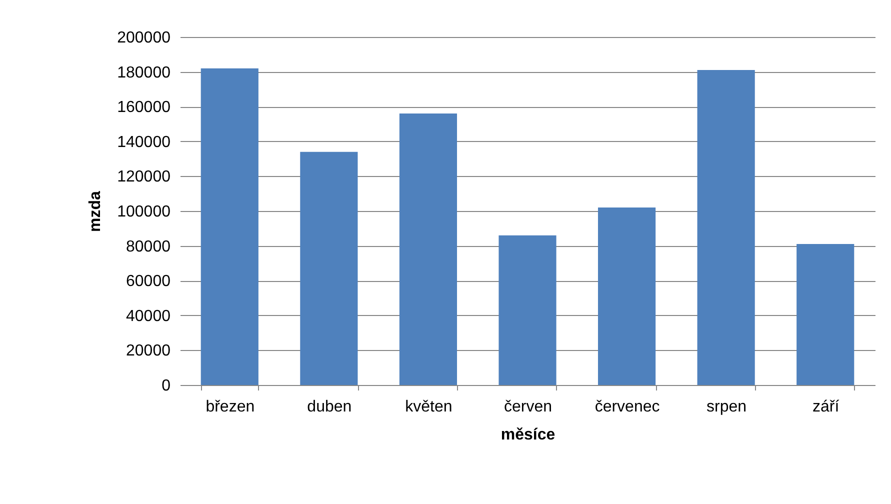 This screenshot has width=891, height=504. I want to click on x-tick-label: září, so click(826, 407).